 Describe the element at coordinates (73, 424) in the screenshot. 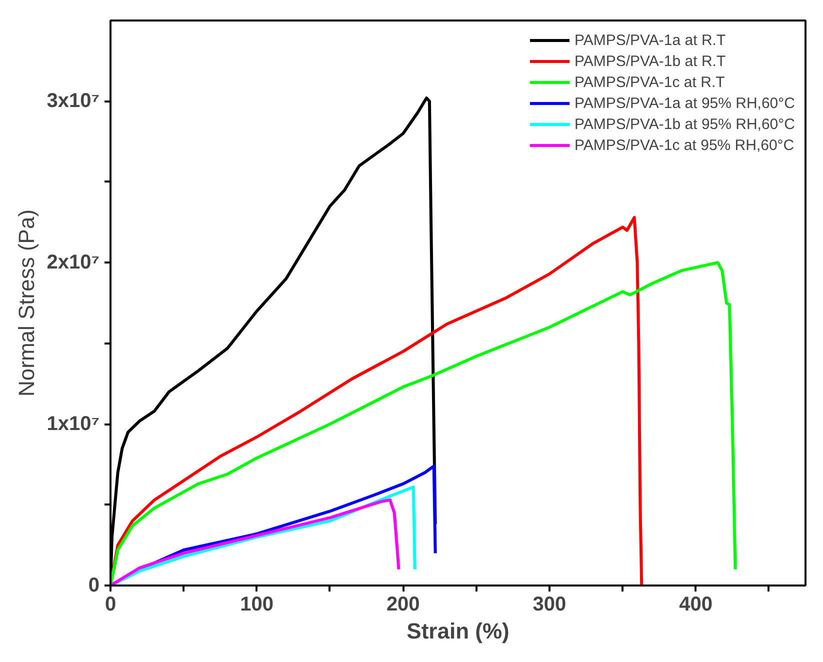

I see `y-tick-label: 1x10⁷` at that location.